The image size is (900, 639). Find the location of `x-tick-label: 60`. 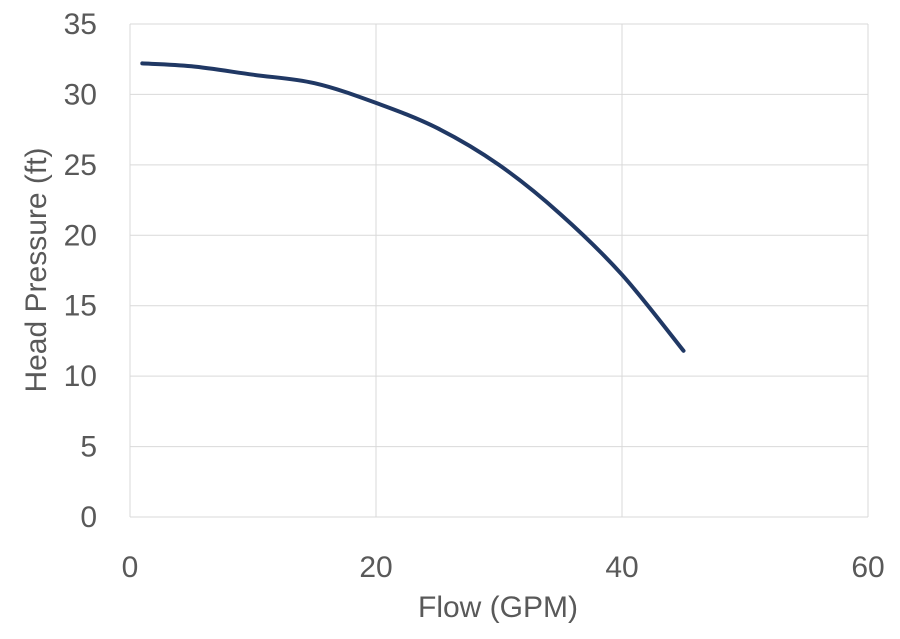

x-tick-label: 60 is located at coordinates (867, 567).